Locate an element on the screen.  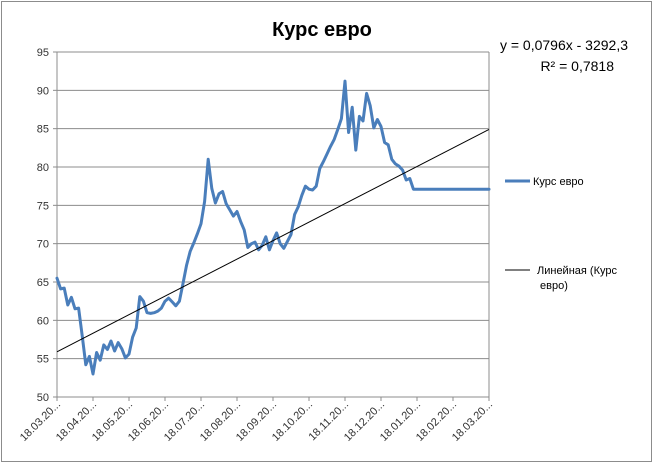
y-tick-label: 55 is located at coordinates (43, 360).